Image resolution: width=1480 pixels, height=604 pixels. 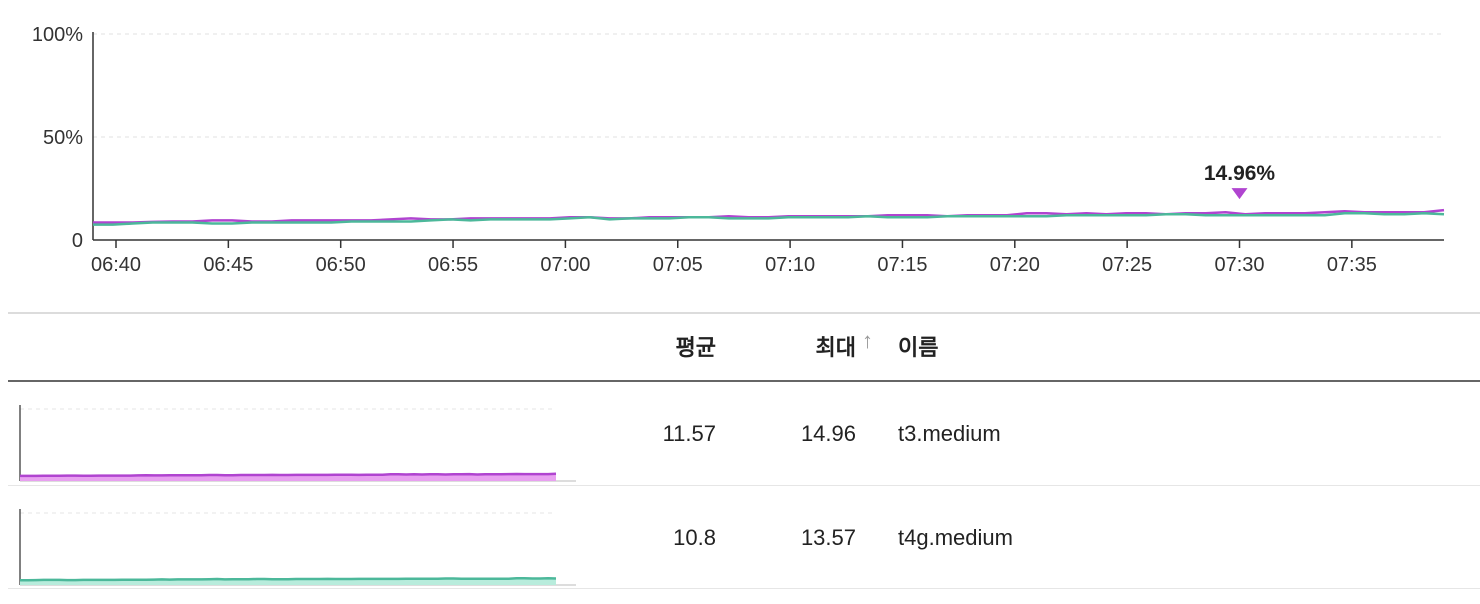 What do you see at coordinates (744, 485) in the screenshot?
I see `table-row-divider` at bounding box center [744, 485].